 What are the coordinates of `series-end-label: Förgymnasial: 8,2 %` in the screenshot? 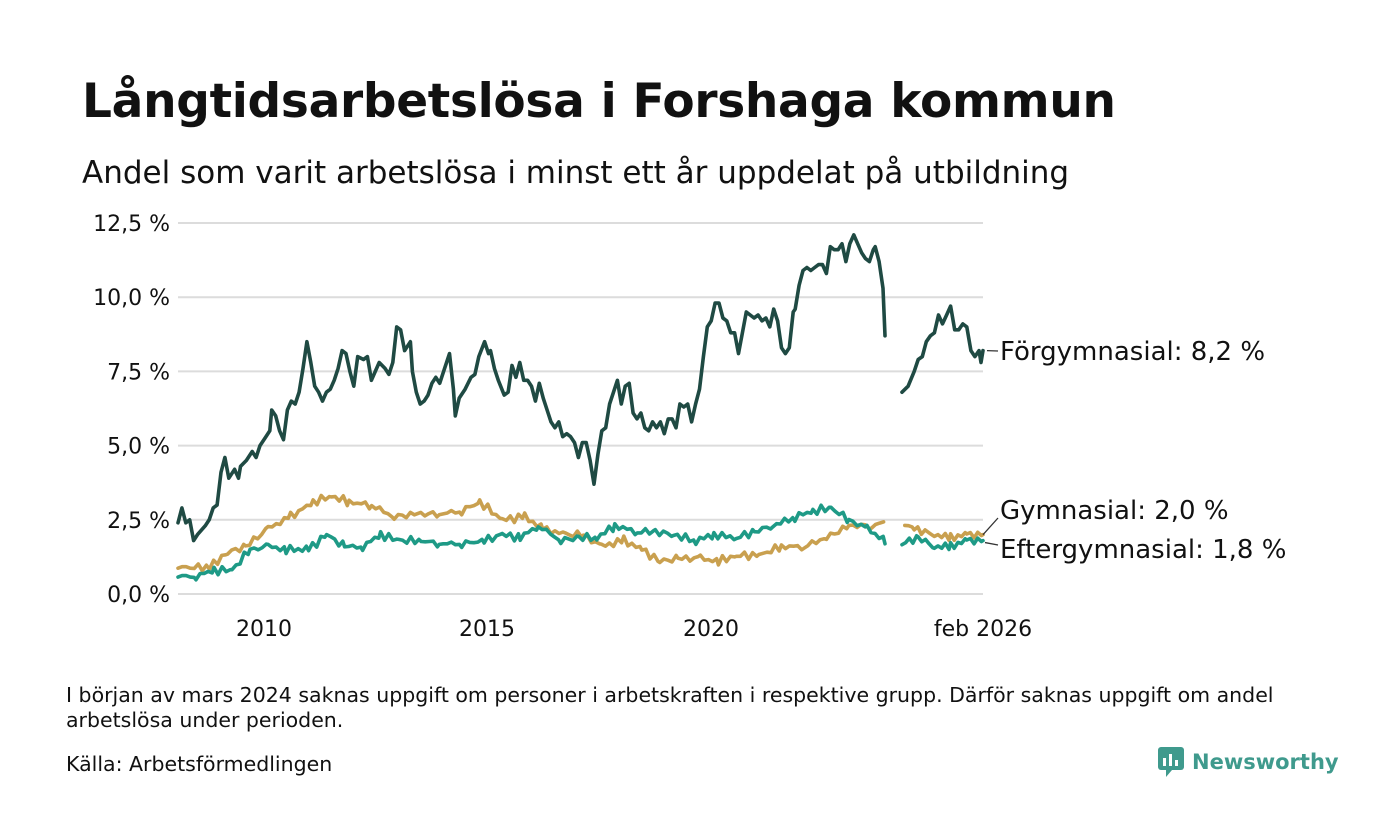 It's located at (1132, 352).